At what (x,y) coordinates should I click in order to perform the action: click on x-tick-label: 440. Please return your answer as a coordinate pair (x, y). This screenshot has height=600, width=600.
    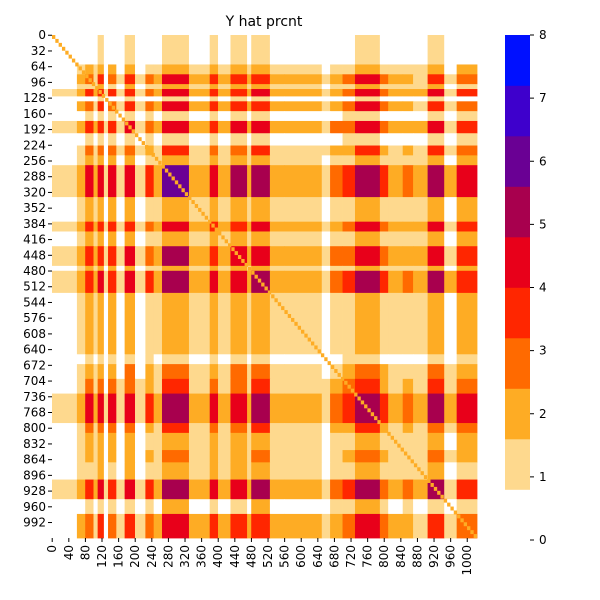
    Looking at the image, I should click on (235, 556).